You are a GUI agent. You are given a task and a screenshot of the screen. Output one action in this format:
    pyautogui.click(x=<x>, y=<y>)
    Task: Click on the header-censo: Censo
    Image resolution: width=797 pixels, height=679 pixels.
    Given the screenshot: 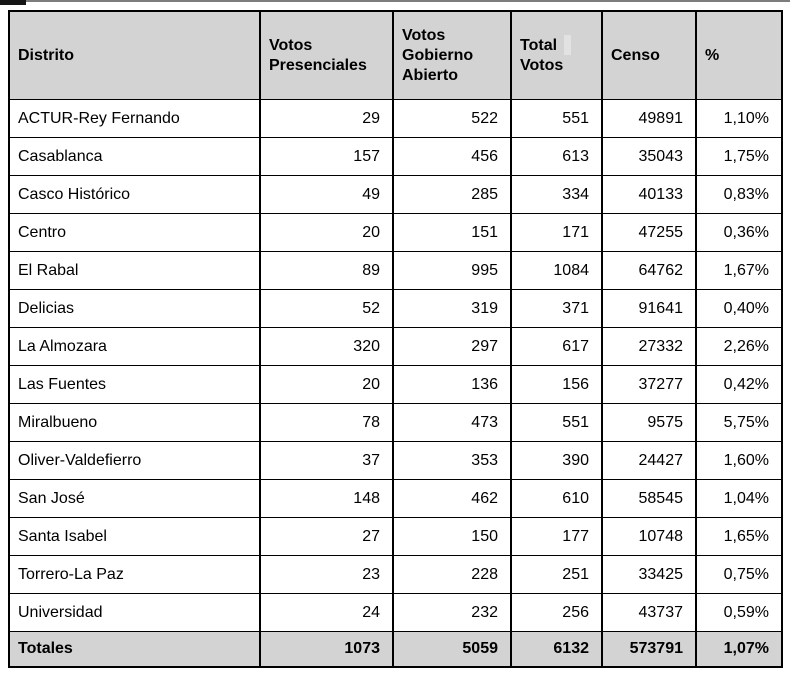 What is the action you would take?
    pyautogui.click(x=649, y=55)
    